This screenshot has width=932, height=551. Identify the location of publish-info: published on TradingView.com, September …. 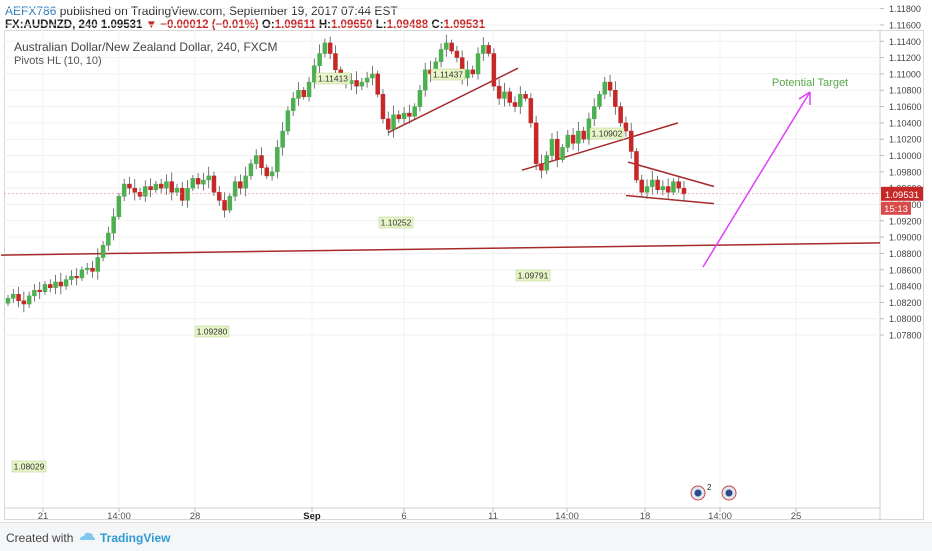
(228, 11).